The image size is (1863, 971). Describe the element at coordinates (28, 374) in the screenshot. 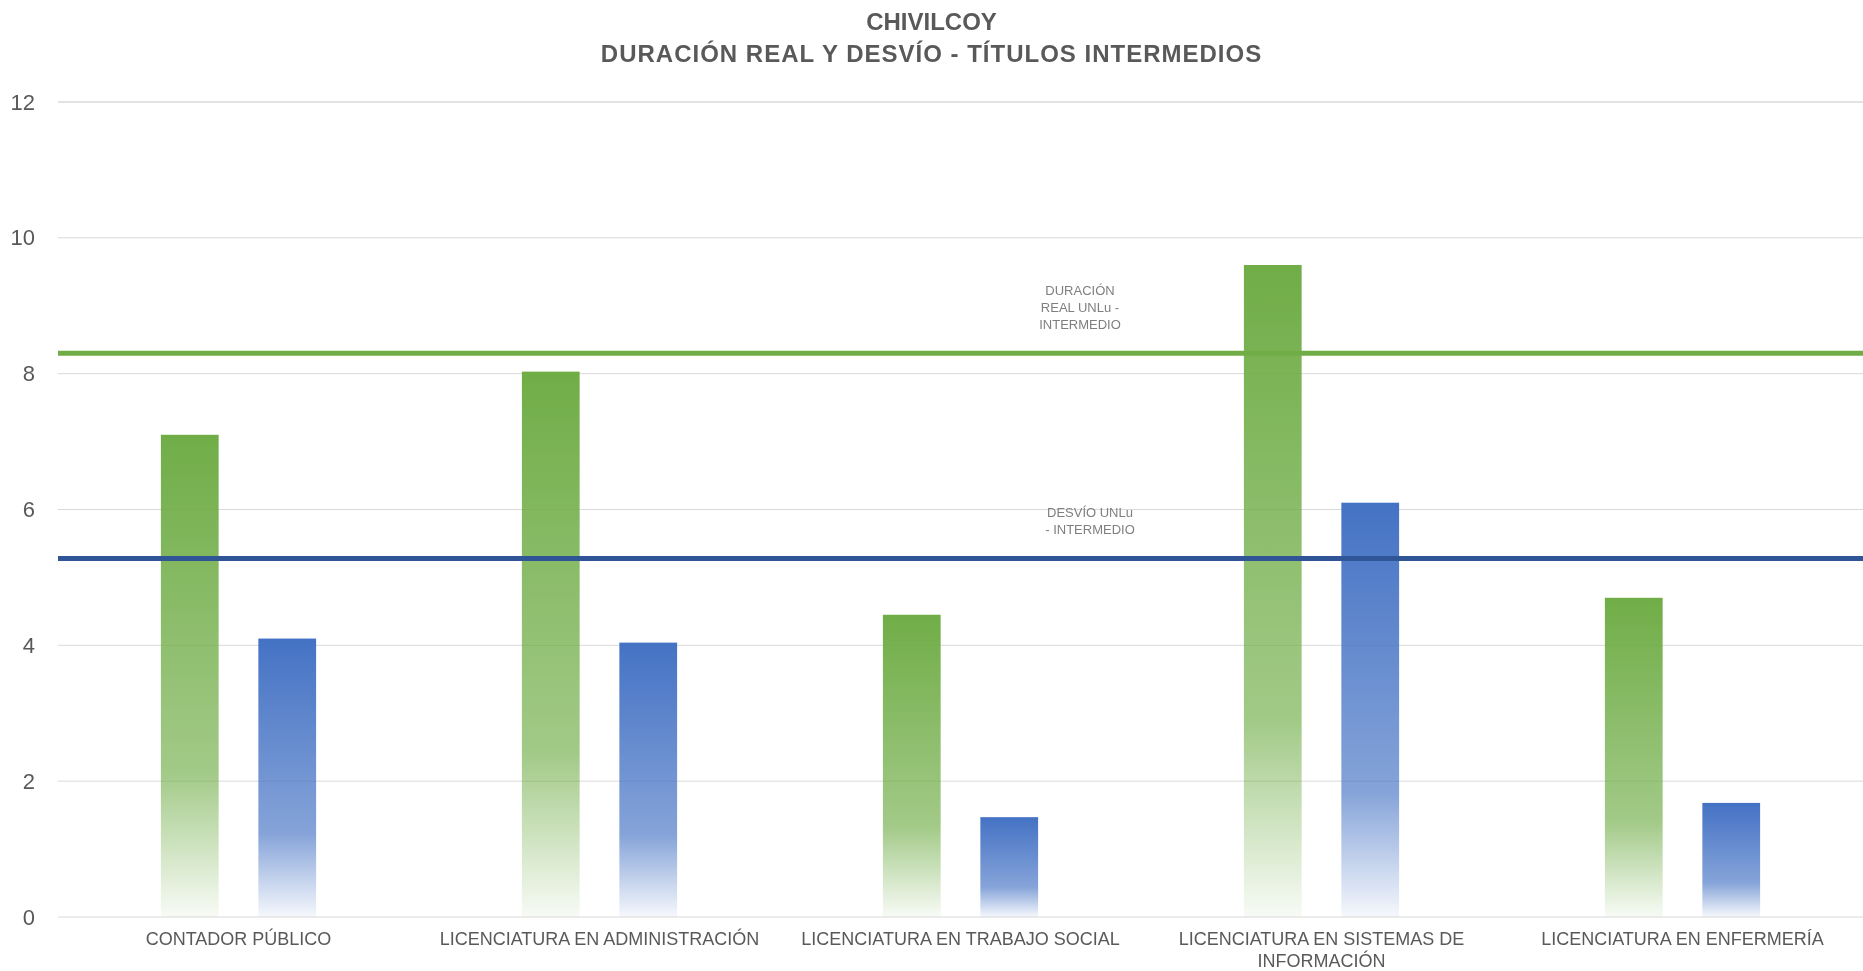

I see `y-tick-label: 8` at that location.